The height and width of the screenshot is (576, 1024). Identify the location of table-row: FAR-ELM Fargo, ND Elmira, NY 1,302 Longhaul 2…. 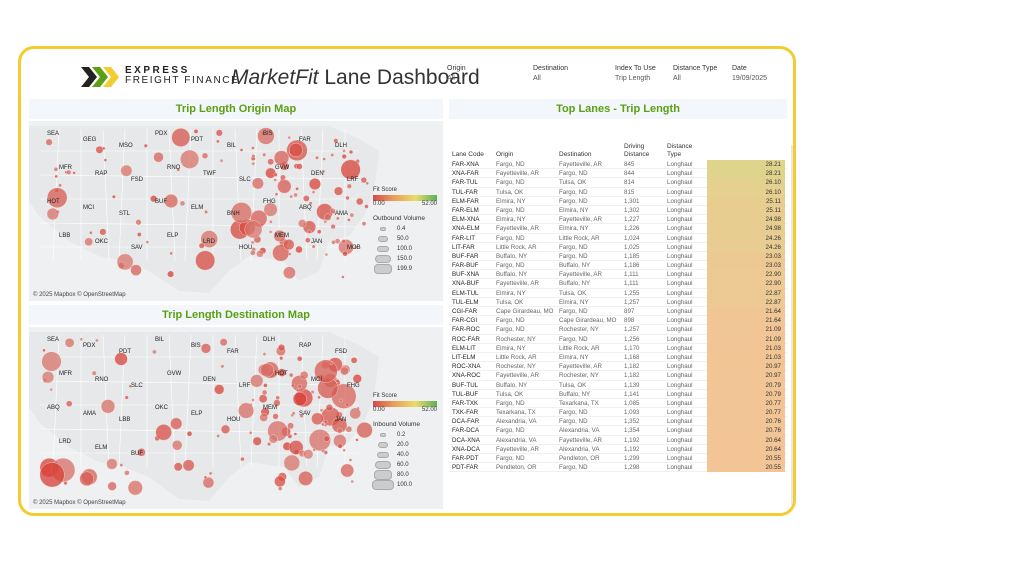
(618, 210).